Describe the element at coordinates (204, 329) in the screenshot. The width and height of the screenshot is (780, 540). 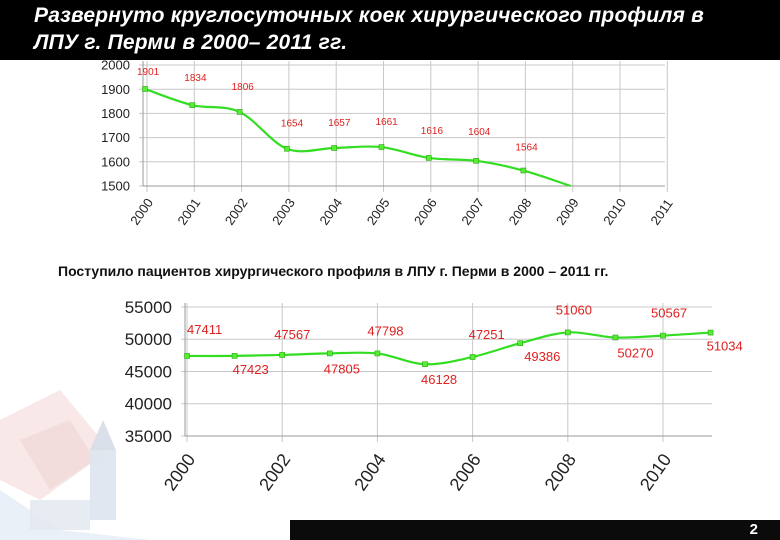
I see `data-label: 47411` at that location.